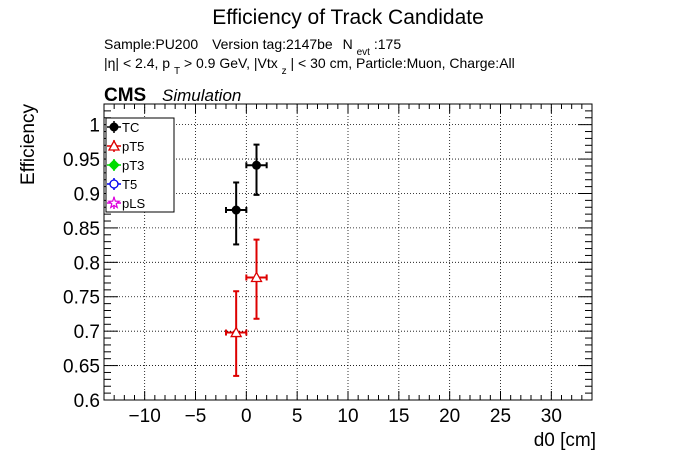  What do you see at coordinates (387, 44) in the screenshot?
I see `nevt-value: :175` at bounding box center [387, 44].